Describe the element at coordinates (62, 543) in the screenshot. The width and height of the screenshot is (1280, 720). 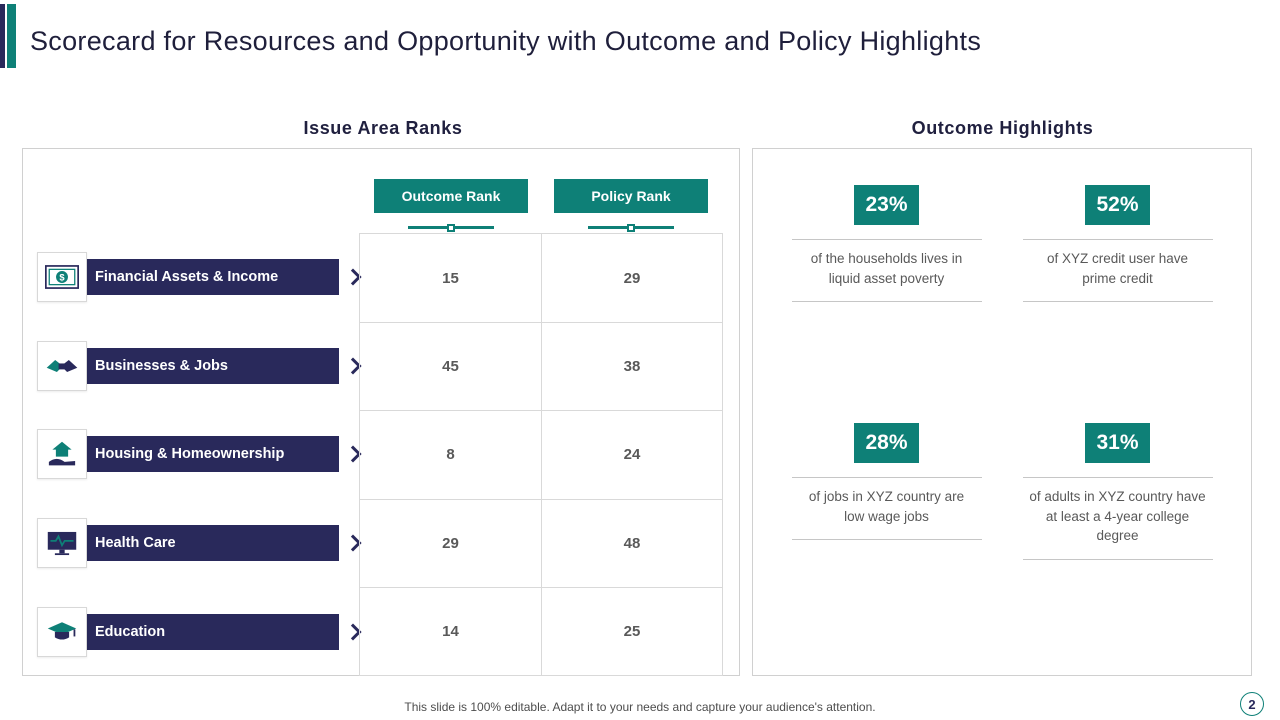
I see `health-monitor-icon` at that location.